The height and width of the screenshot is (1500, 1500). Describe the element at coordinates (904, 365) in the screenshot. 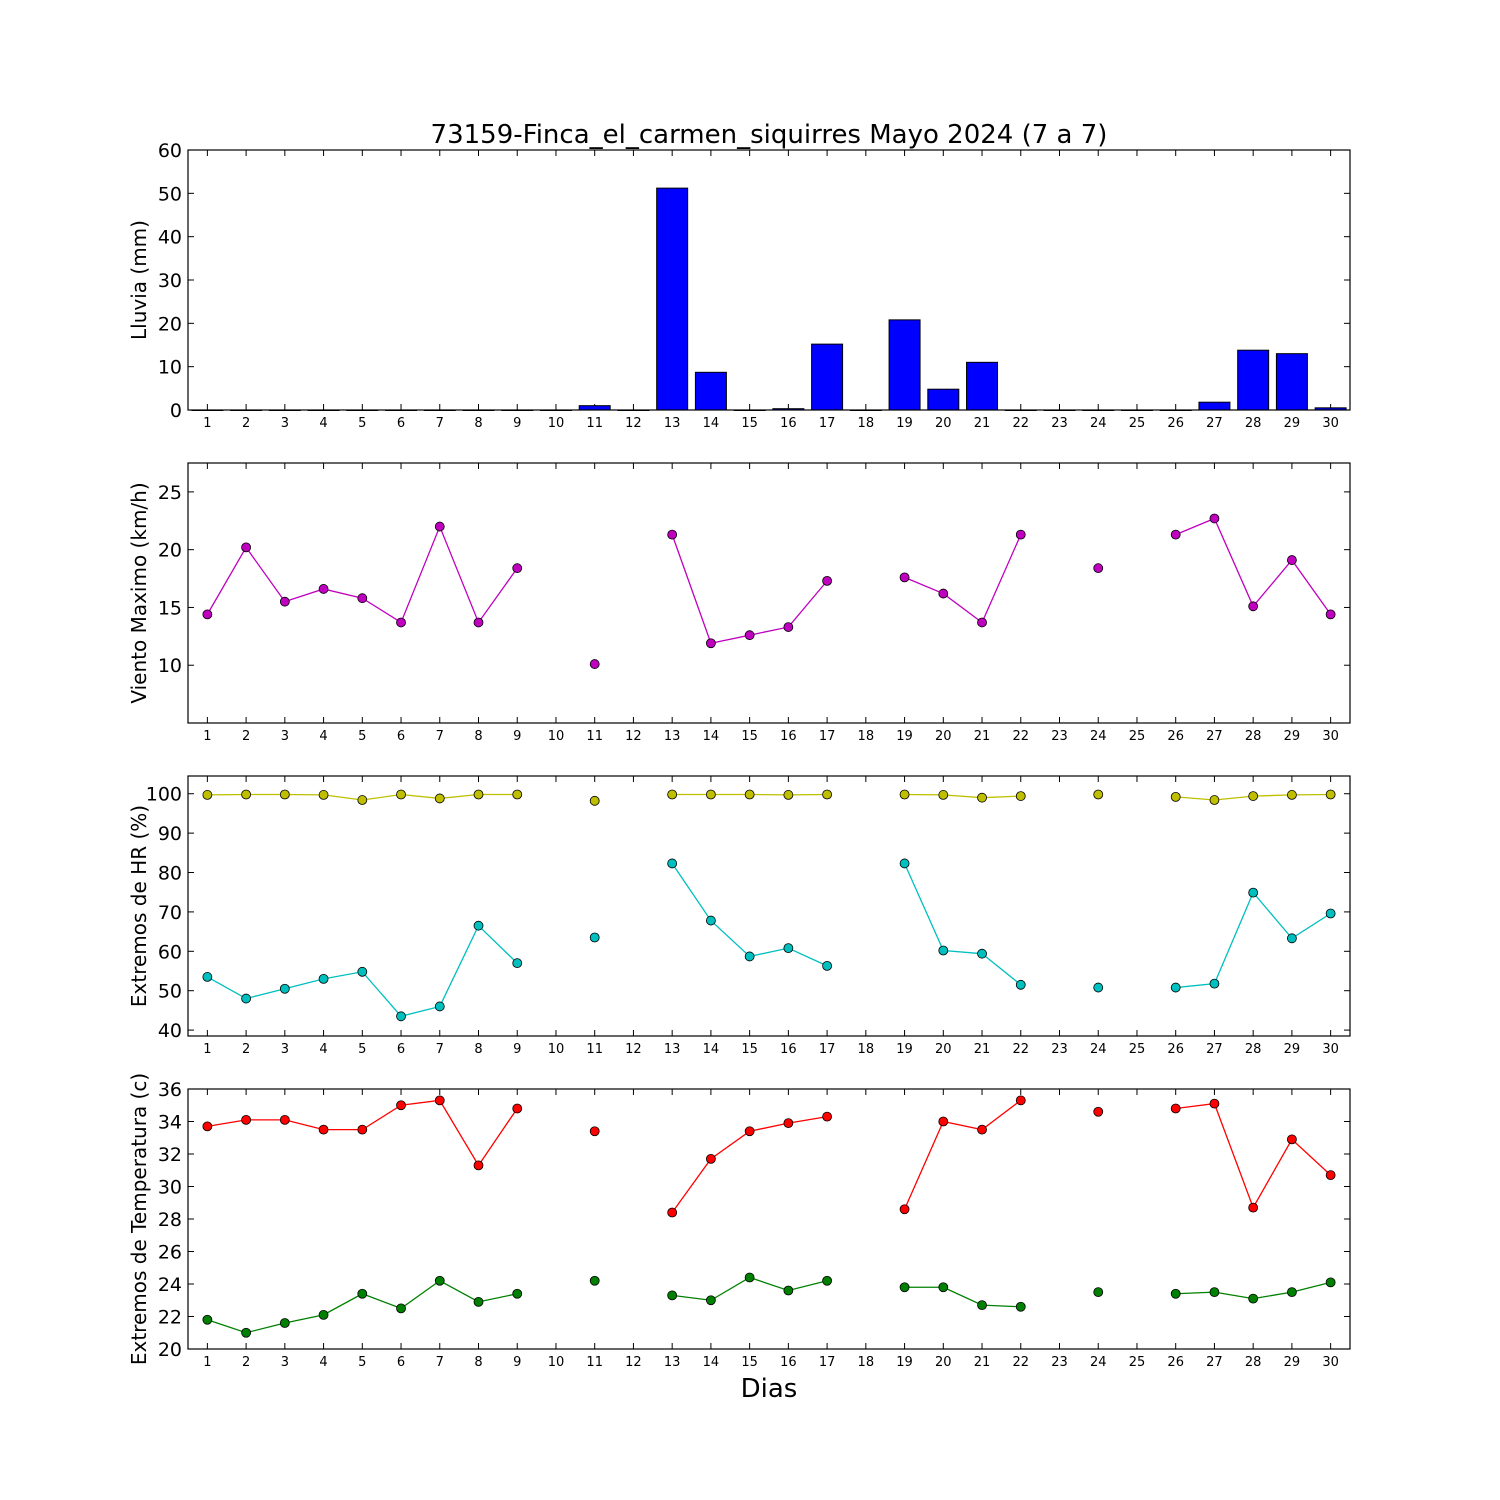

I see `bar-lluvia` at that location.